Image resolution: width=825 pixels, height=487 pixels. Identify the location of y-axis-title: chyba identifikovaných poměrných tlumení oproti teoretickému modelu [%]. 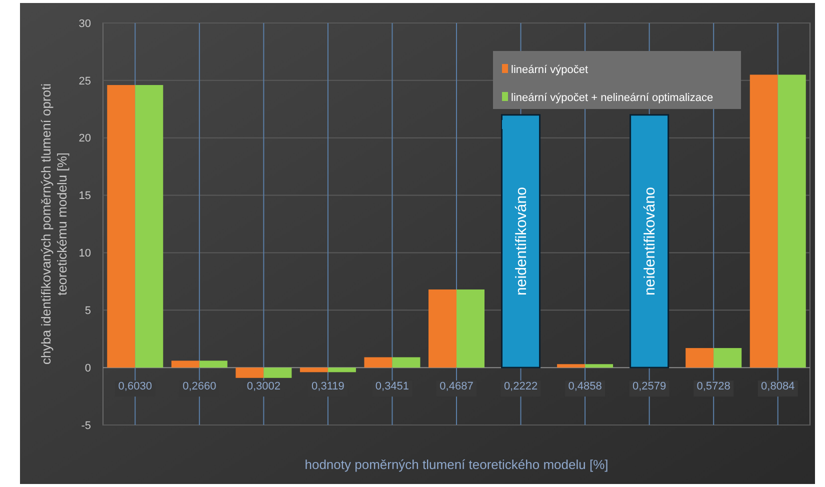
(54, 224).